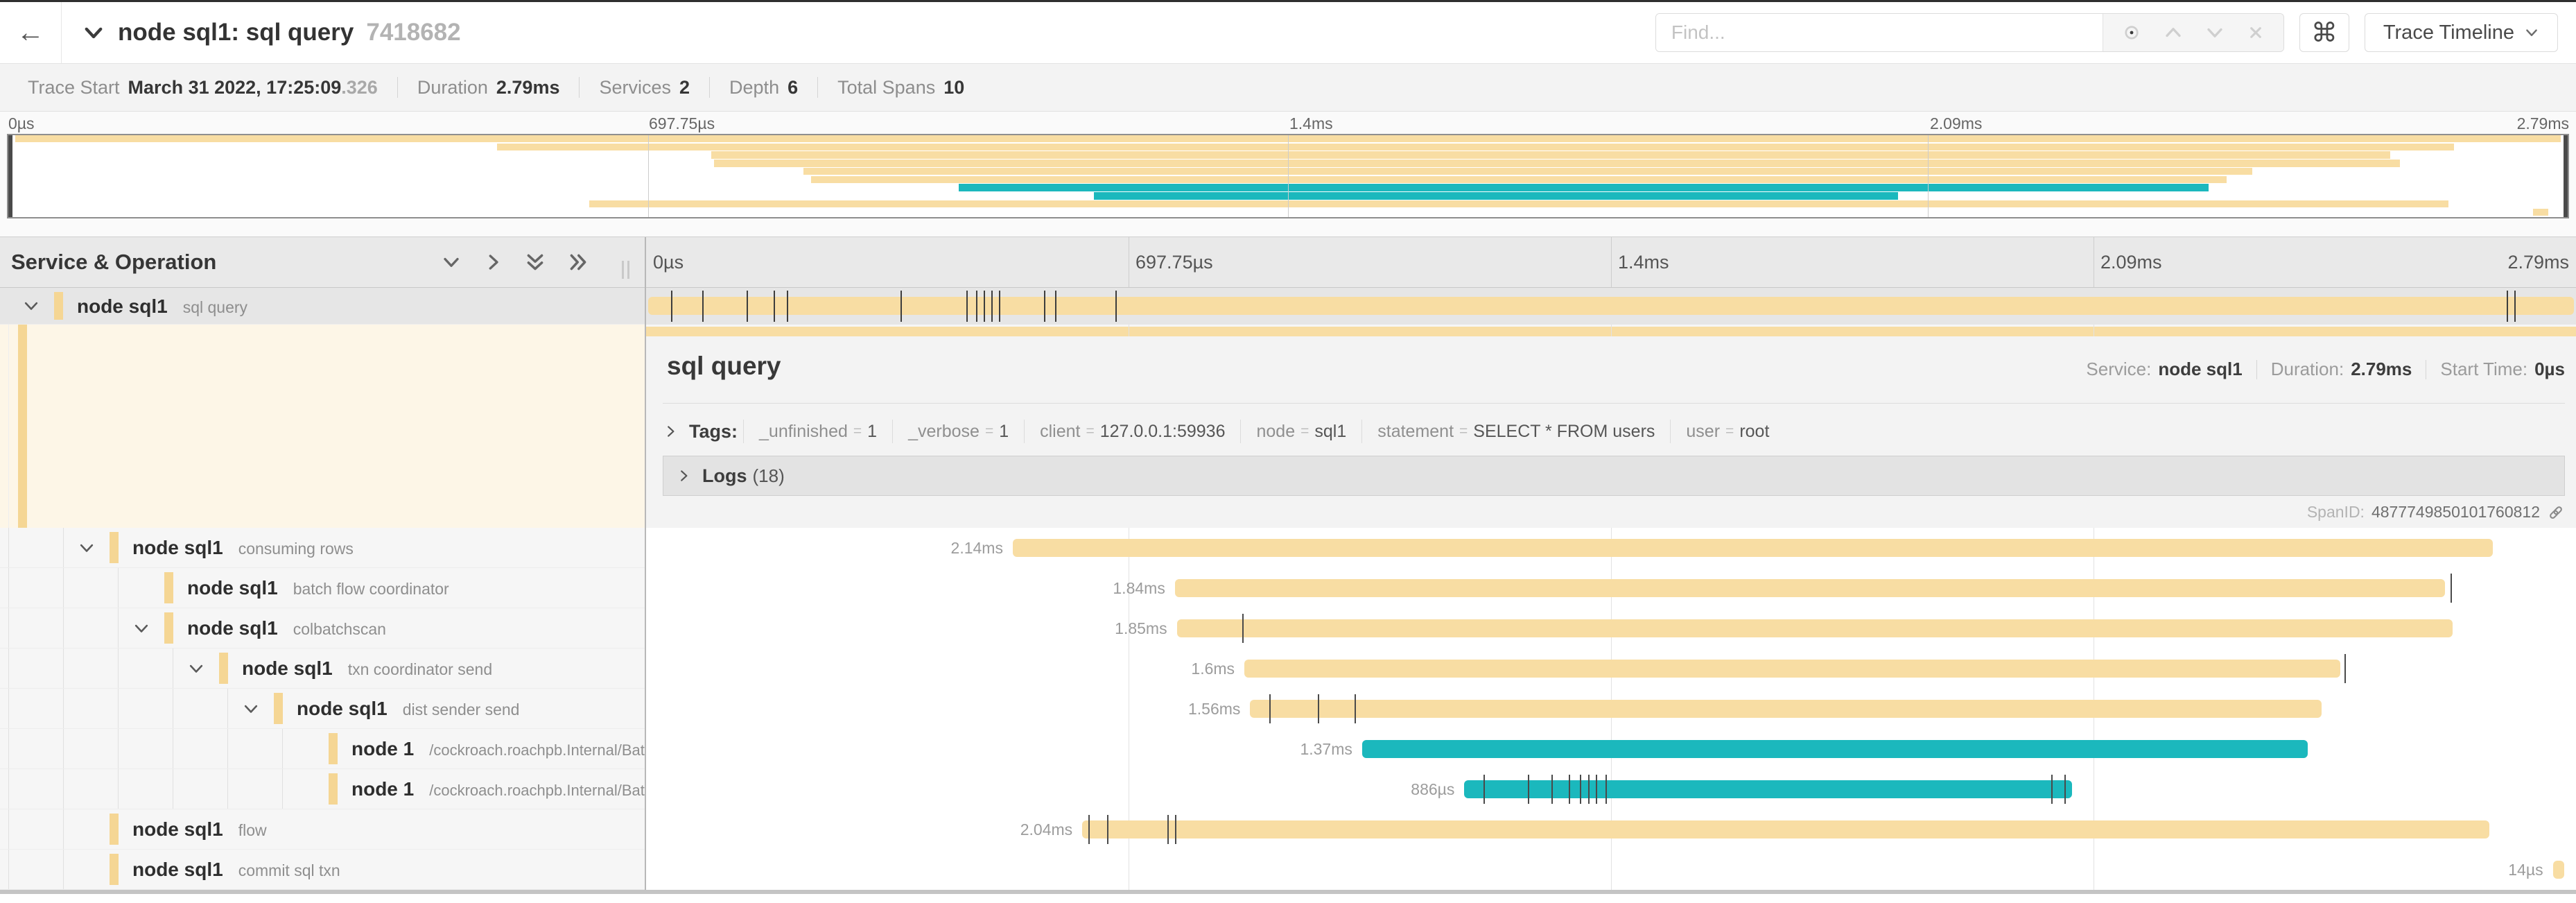 Image resolution: width=2576 pixels, height=903 pixels. I want to click on column-resize-grip, so click(625, 270).